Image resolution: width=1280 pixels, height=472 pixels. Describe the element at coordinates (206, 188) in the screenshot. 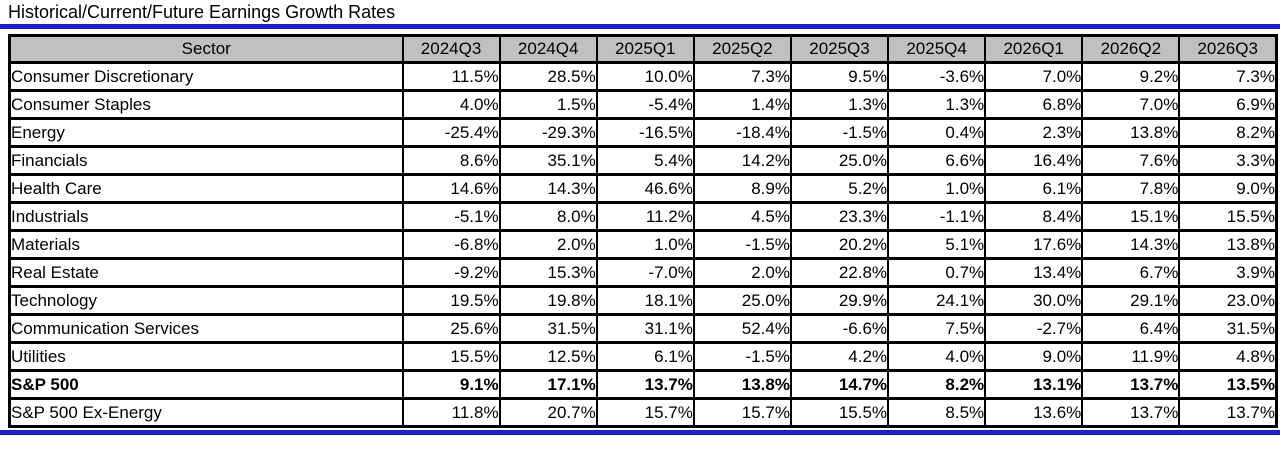

I see `sector-cell: Health Care` at that location.